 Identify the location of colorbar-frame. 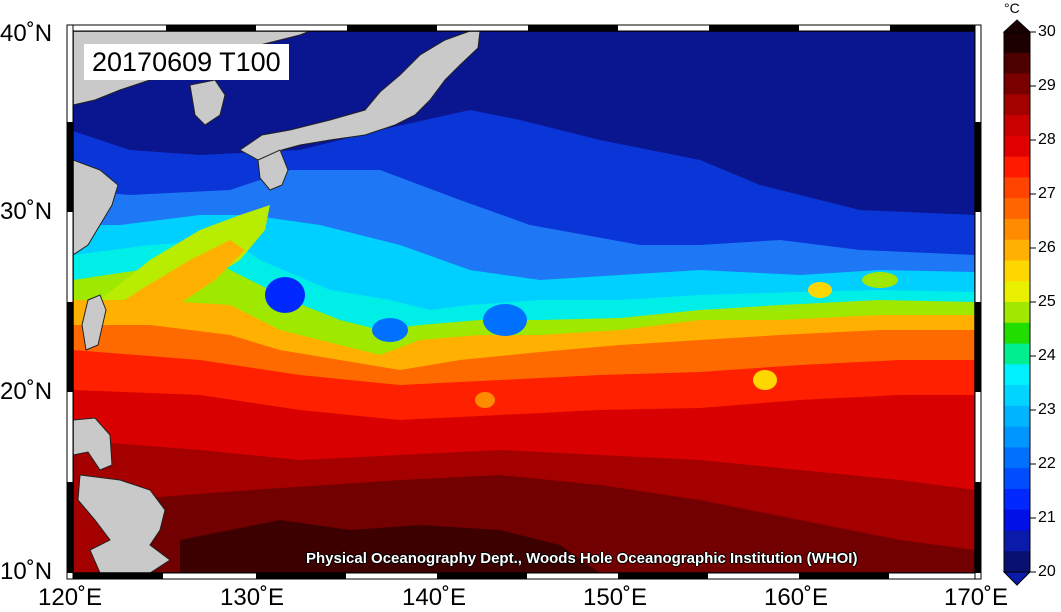
(1017, 302).